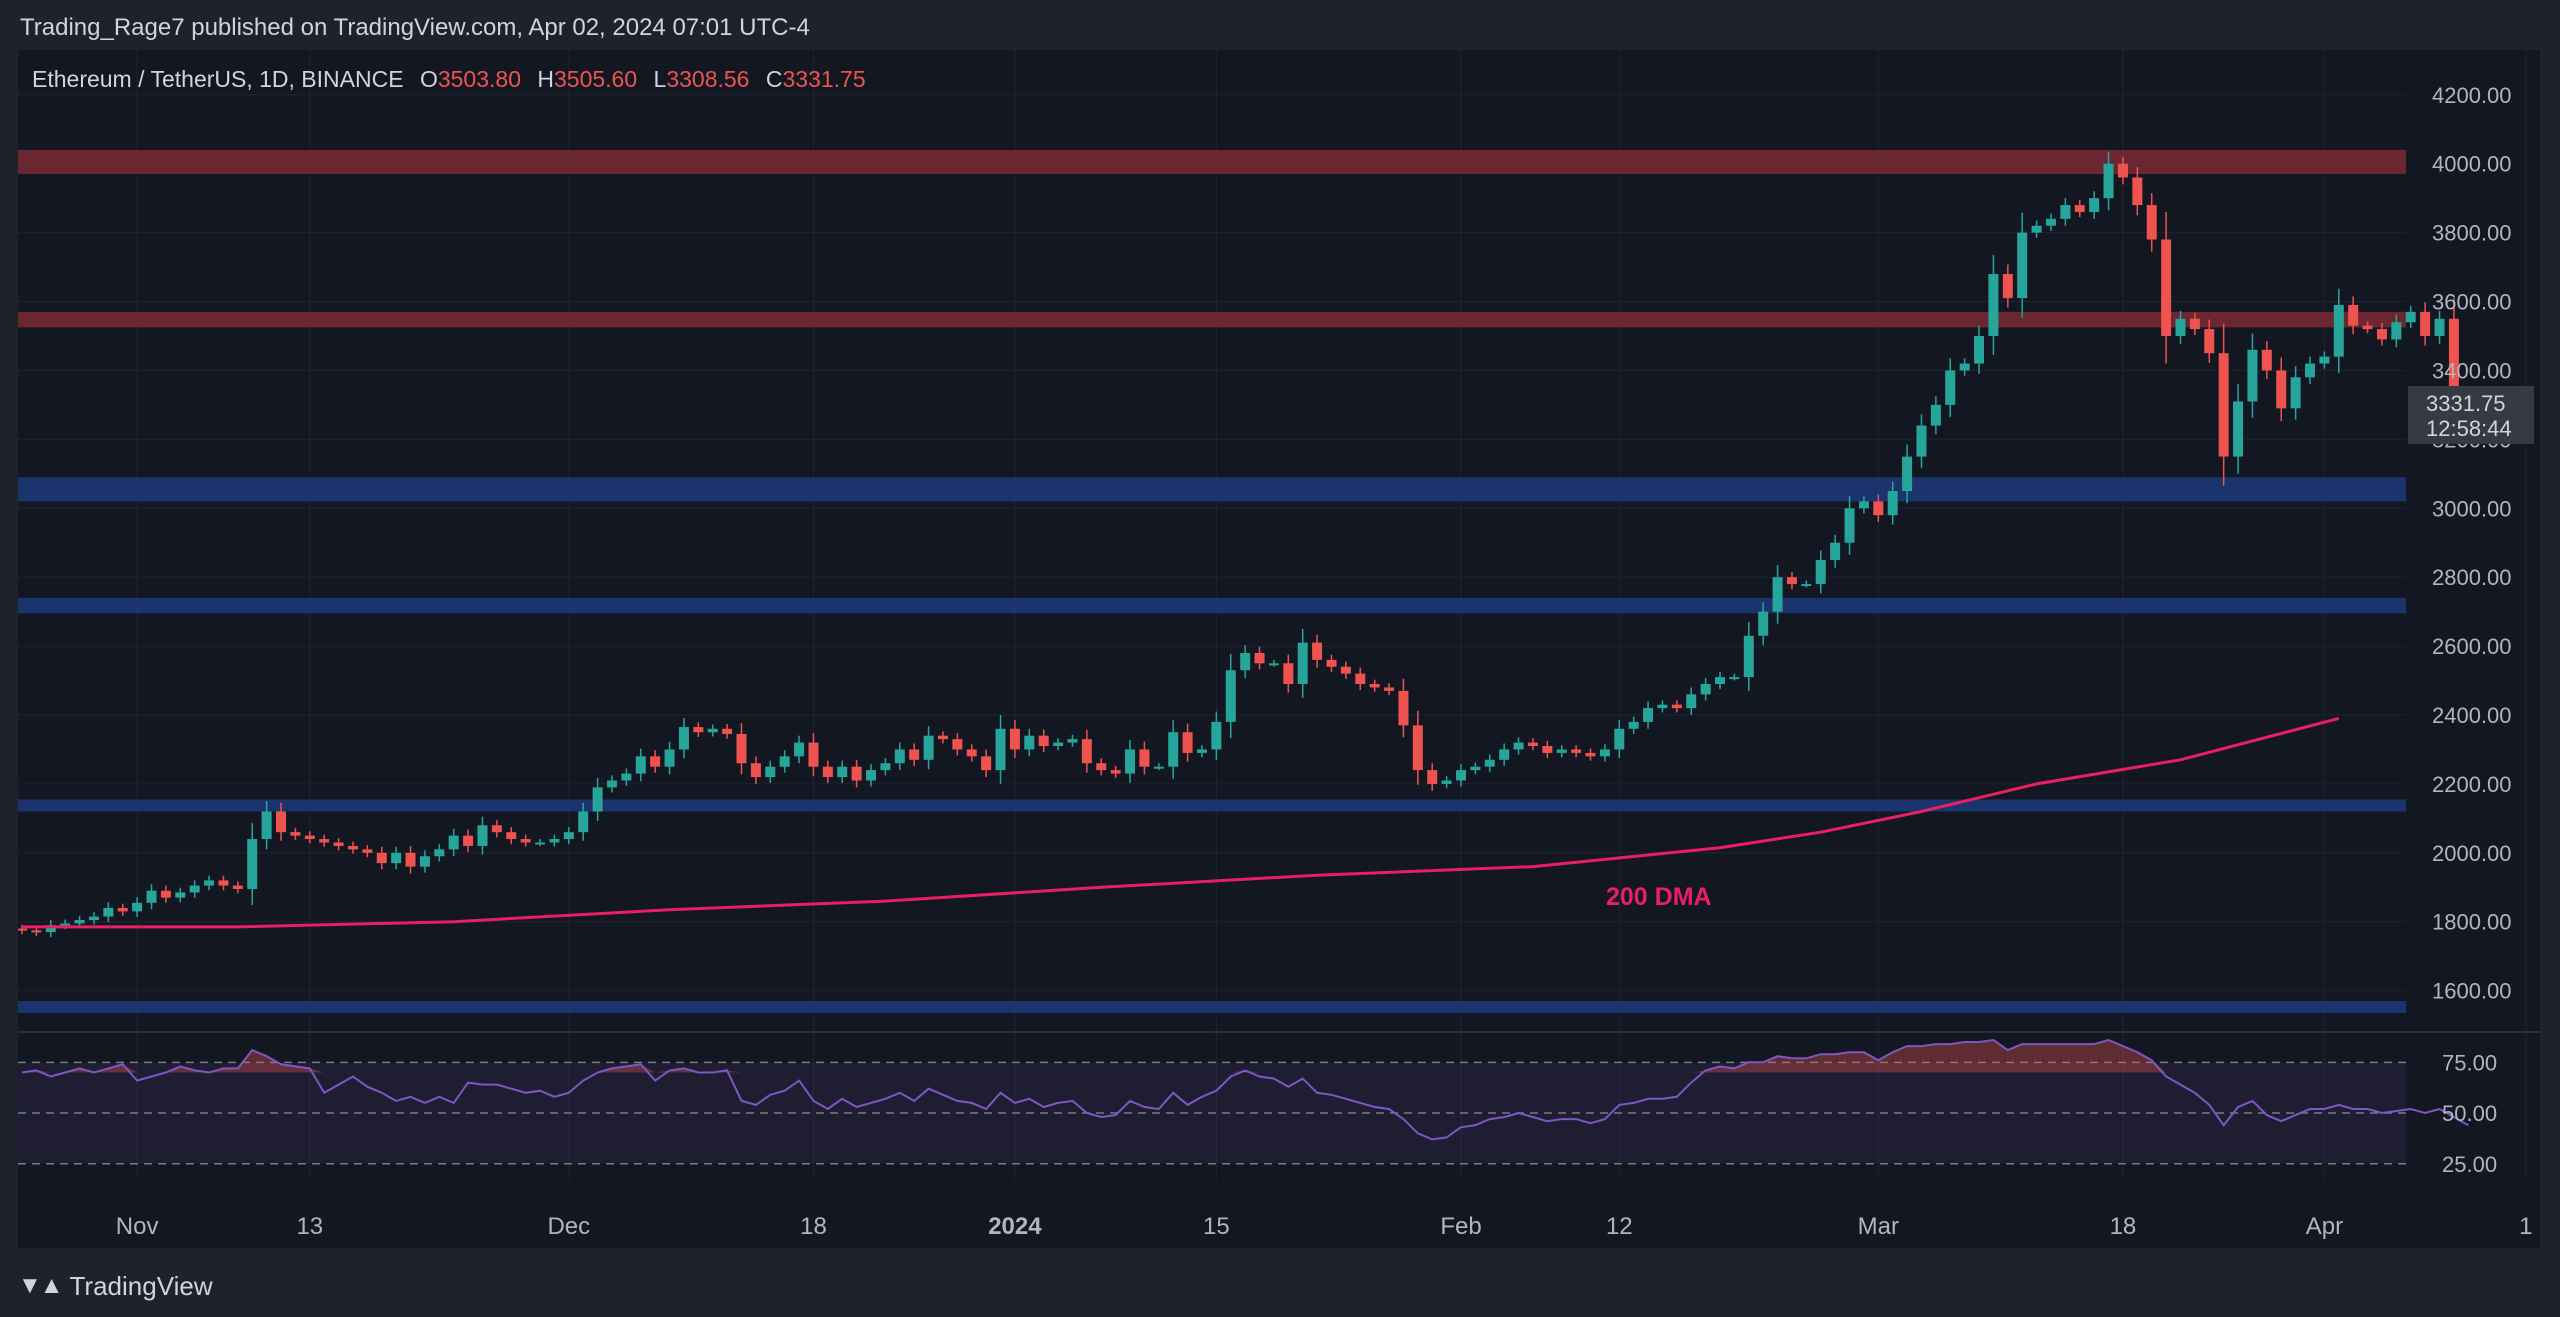  I want to click on close-label: C, so click(774, 79).